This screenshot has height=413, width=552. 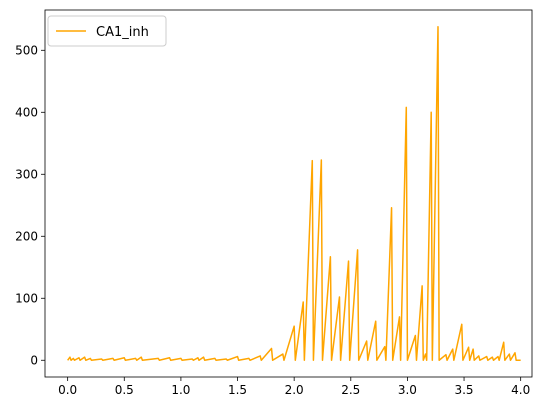 What do you see at coordinates (122, 32) in the screenshot?
I see `legend-label-ca1-inh: CA1_inh` at bounding box center [122, 32].